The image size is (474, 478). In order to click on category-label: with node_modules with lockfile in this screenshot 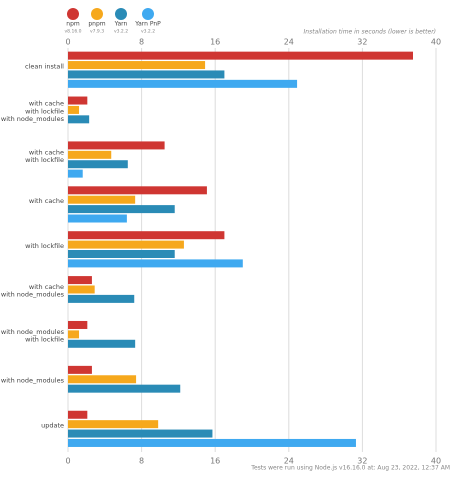, I will do `click(33, 336)`.